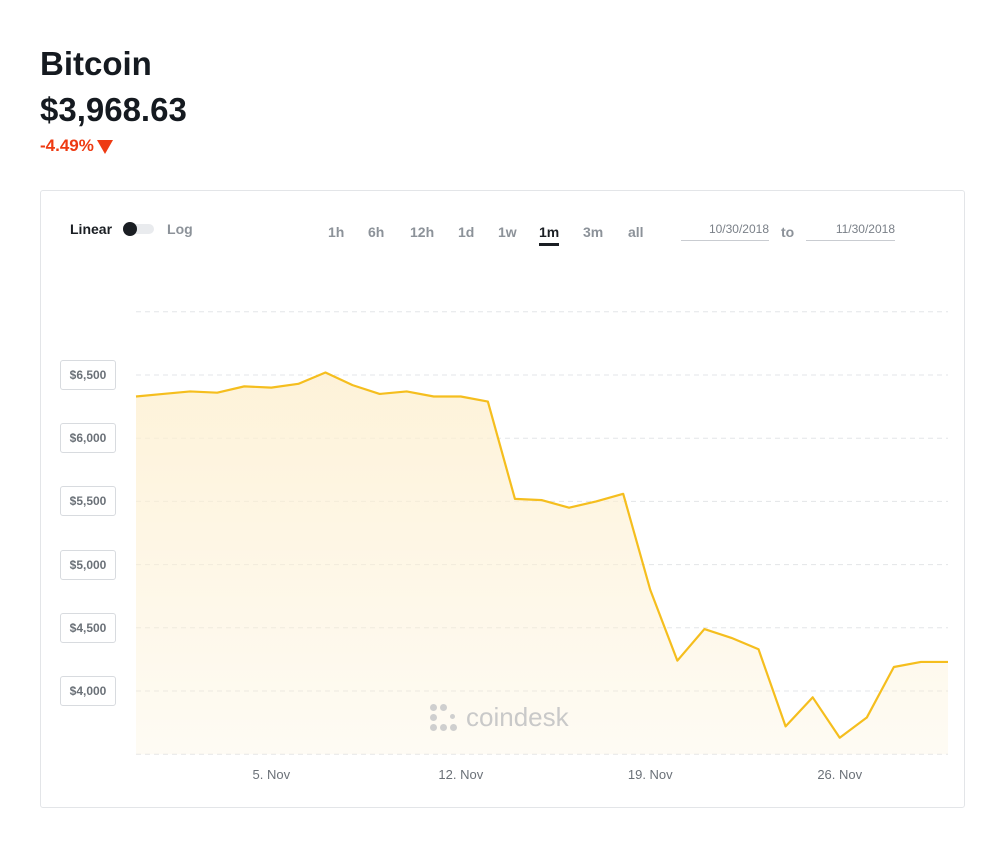  Describe the element at coordinates (788, 232) in the screenshot. I see `date-to-label: to` at that location.